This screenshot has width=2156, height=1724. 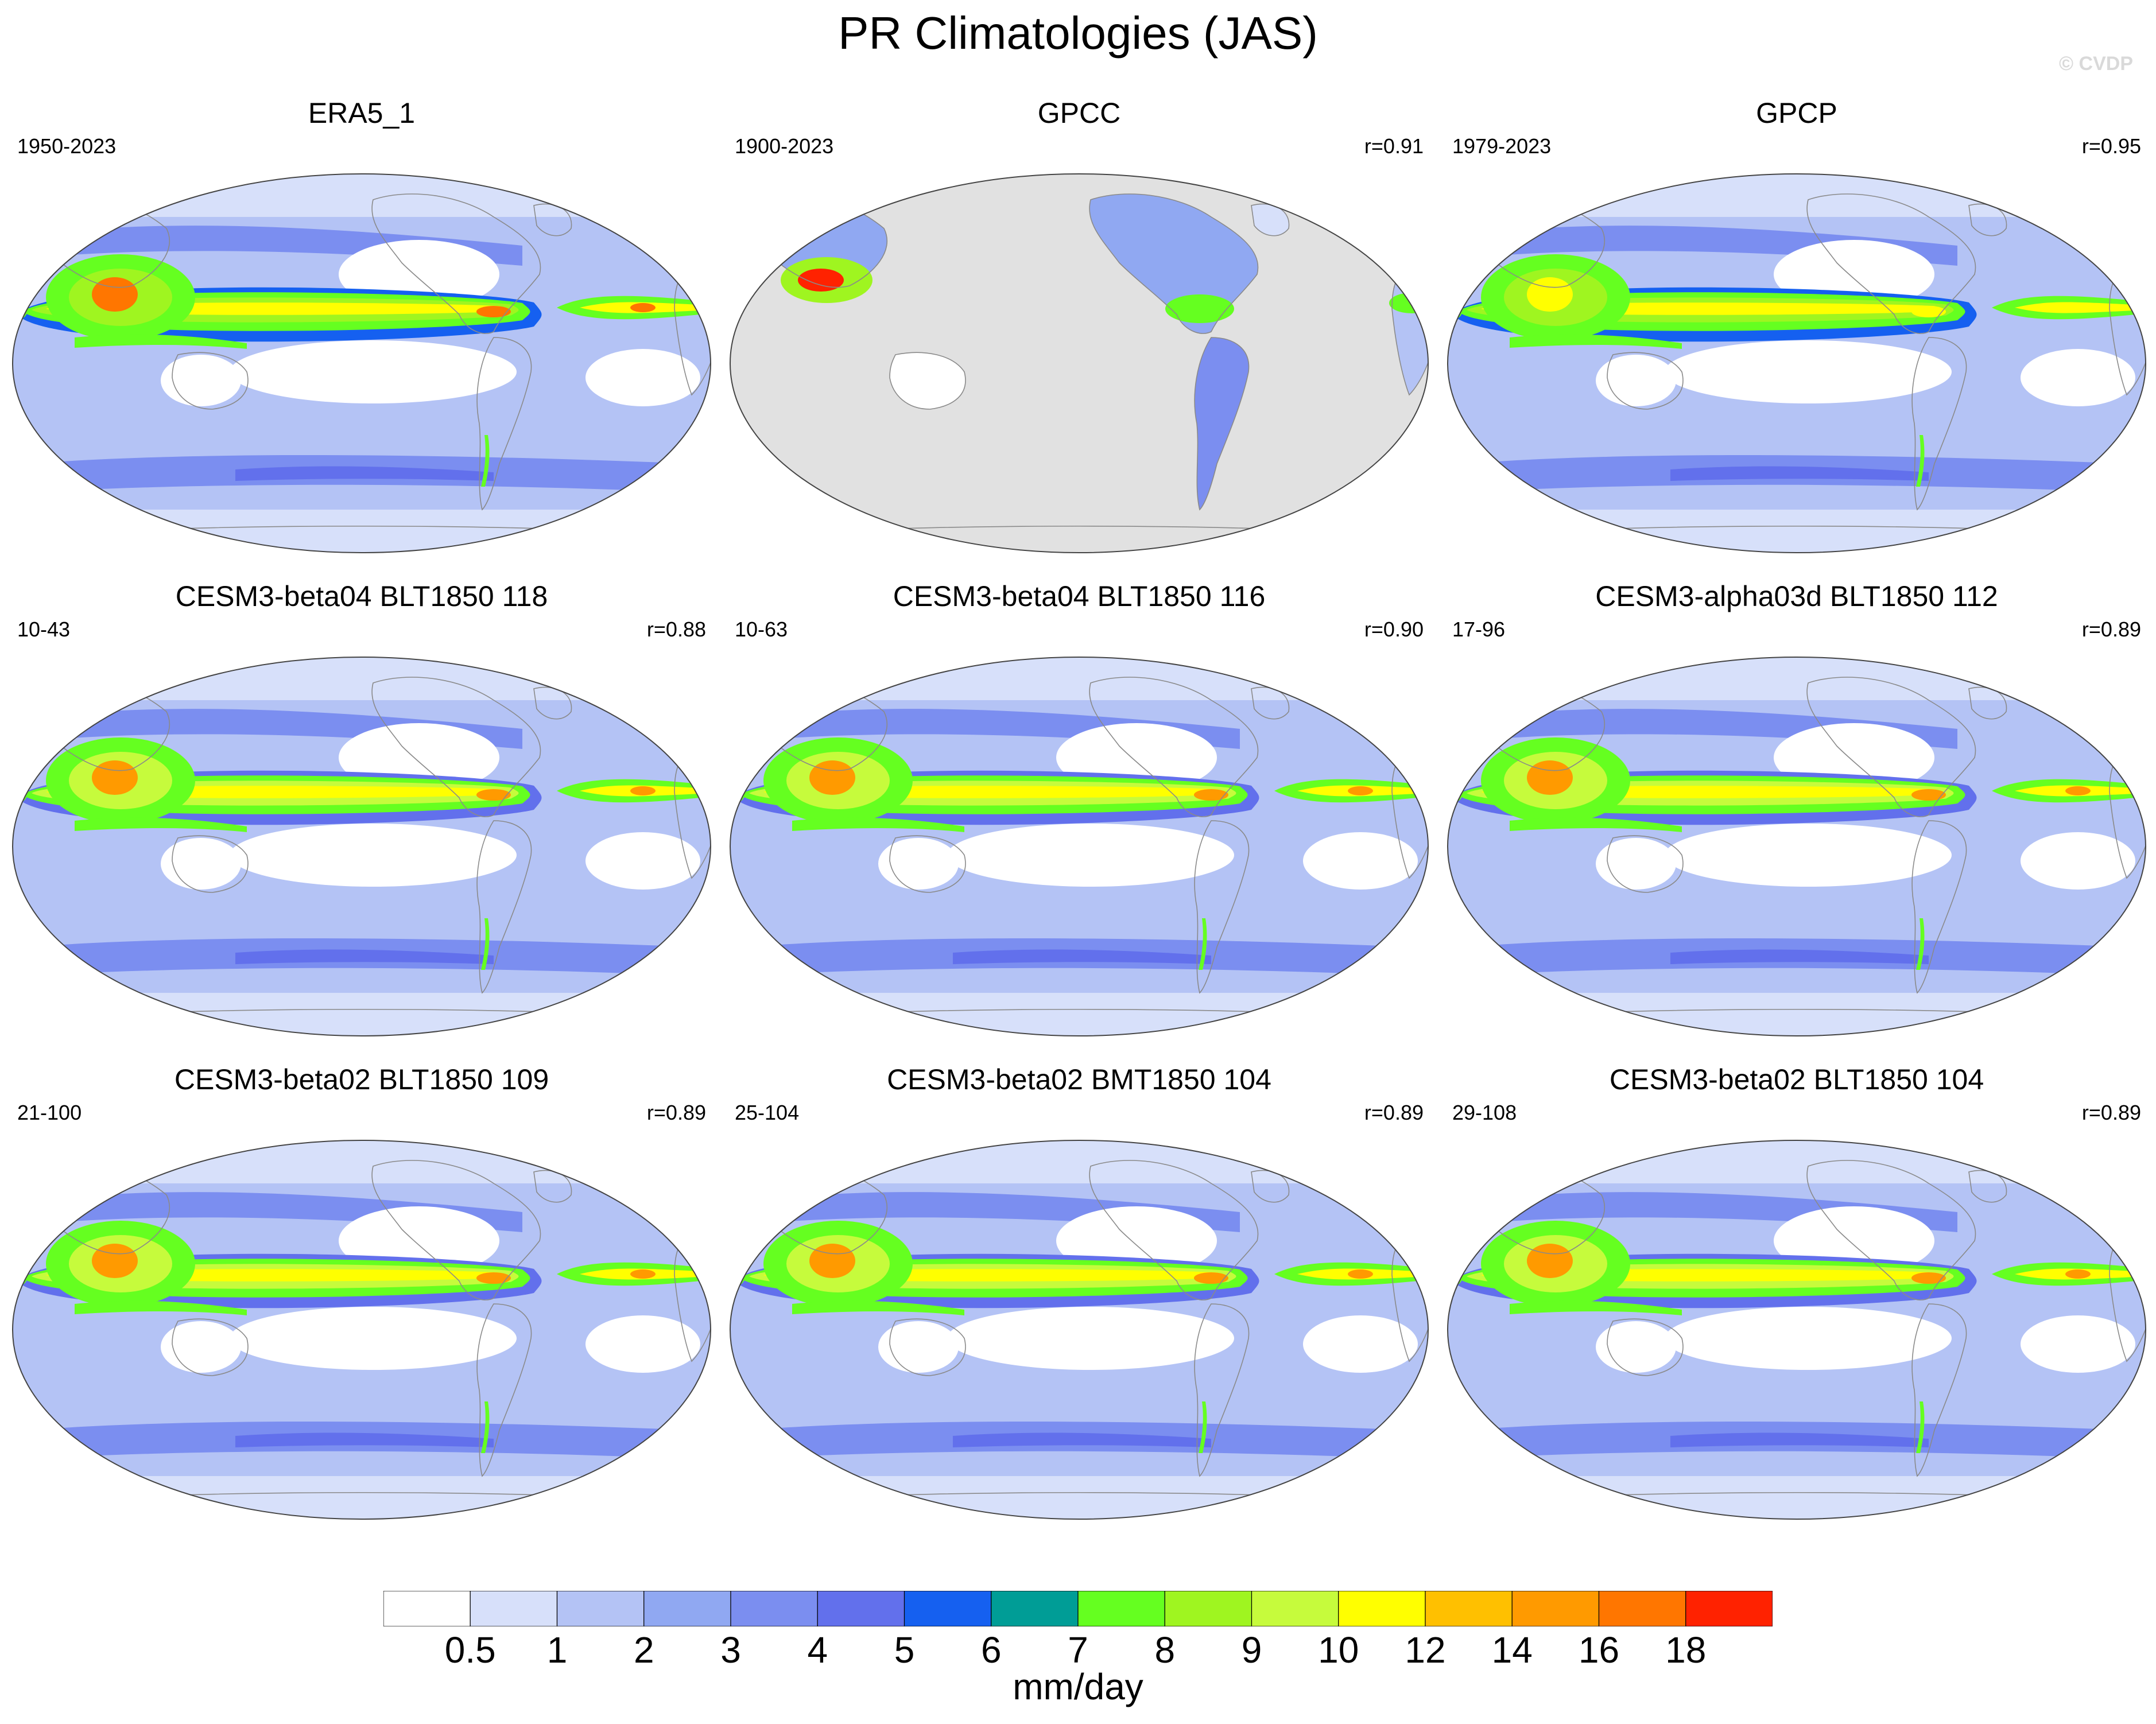 What do you see at coordinates (1078, 33) in the screenshot?
I see `figure-title: PR Climatologies (JAS)` at bounding box center [1078, 33].